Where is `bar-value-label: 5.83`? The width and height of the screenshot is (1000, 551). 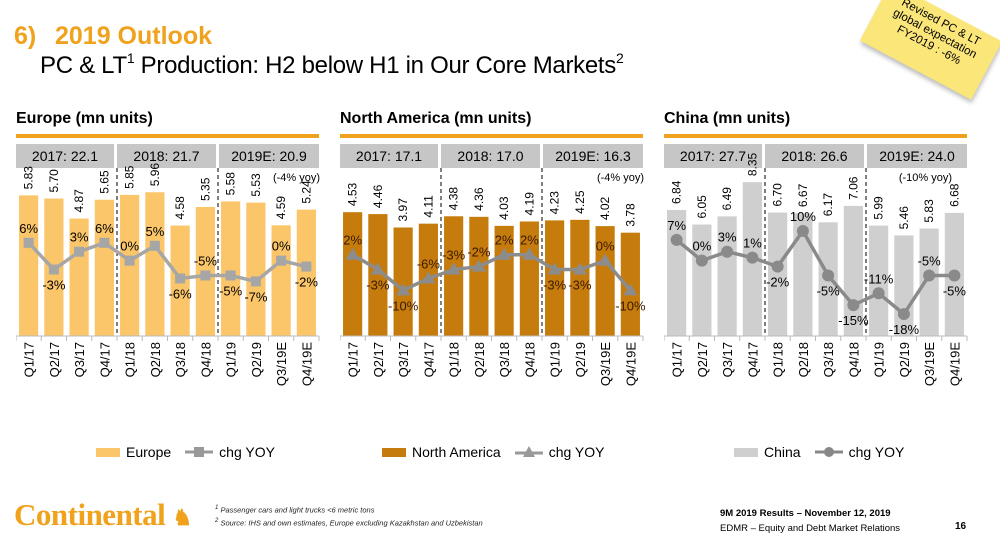
bar-value-label: 5.83 is located at coordinates (929, 211).